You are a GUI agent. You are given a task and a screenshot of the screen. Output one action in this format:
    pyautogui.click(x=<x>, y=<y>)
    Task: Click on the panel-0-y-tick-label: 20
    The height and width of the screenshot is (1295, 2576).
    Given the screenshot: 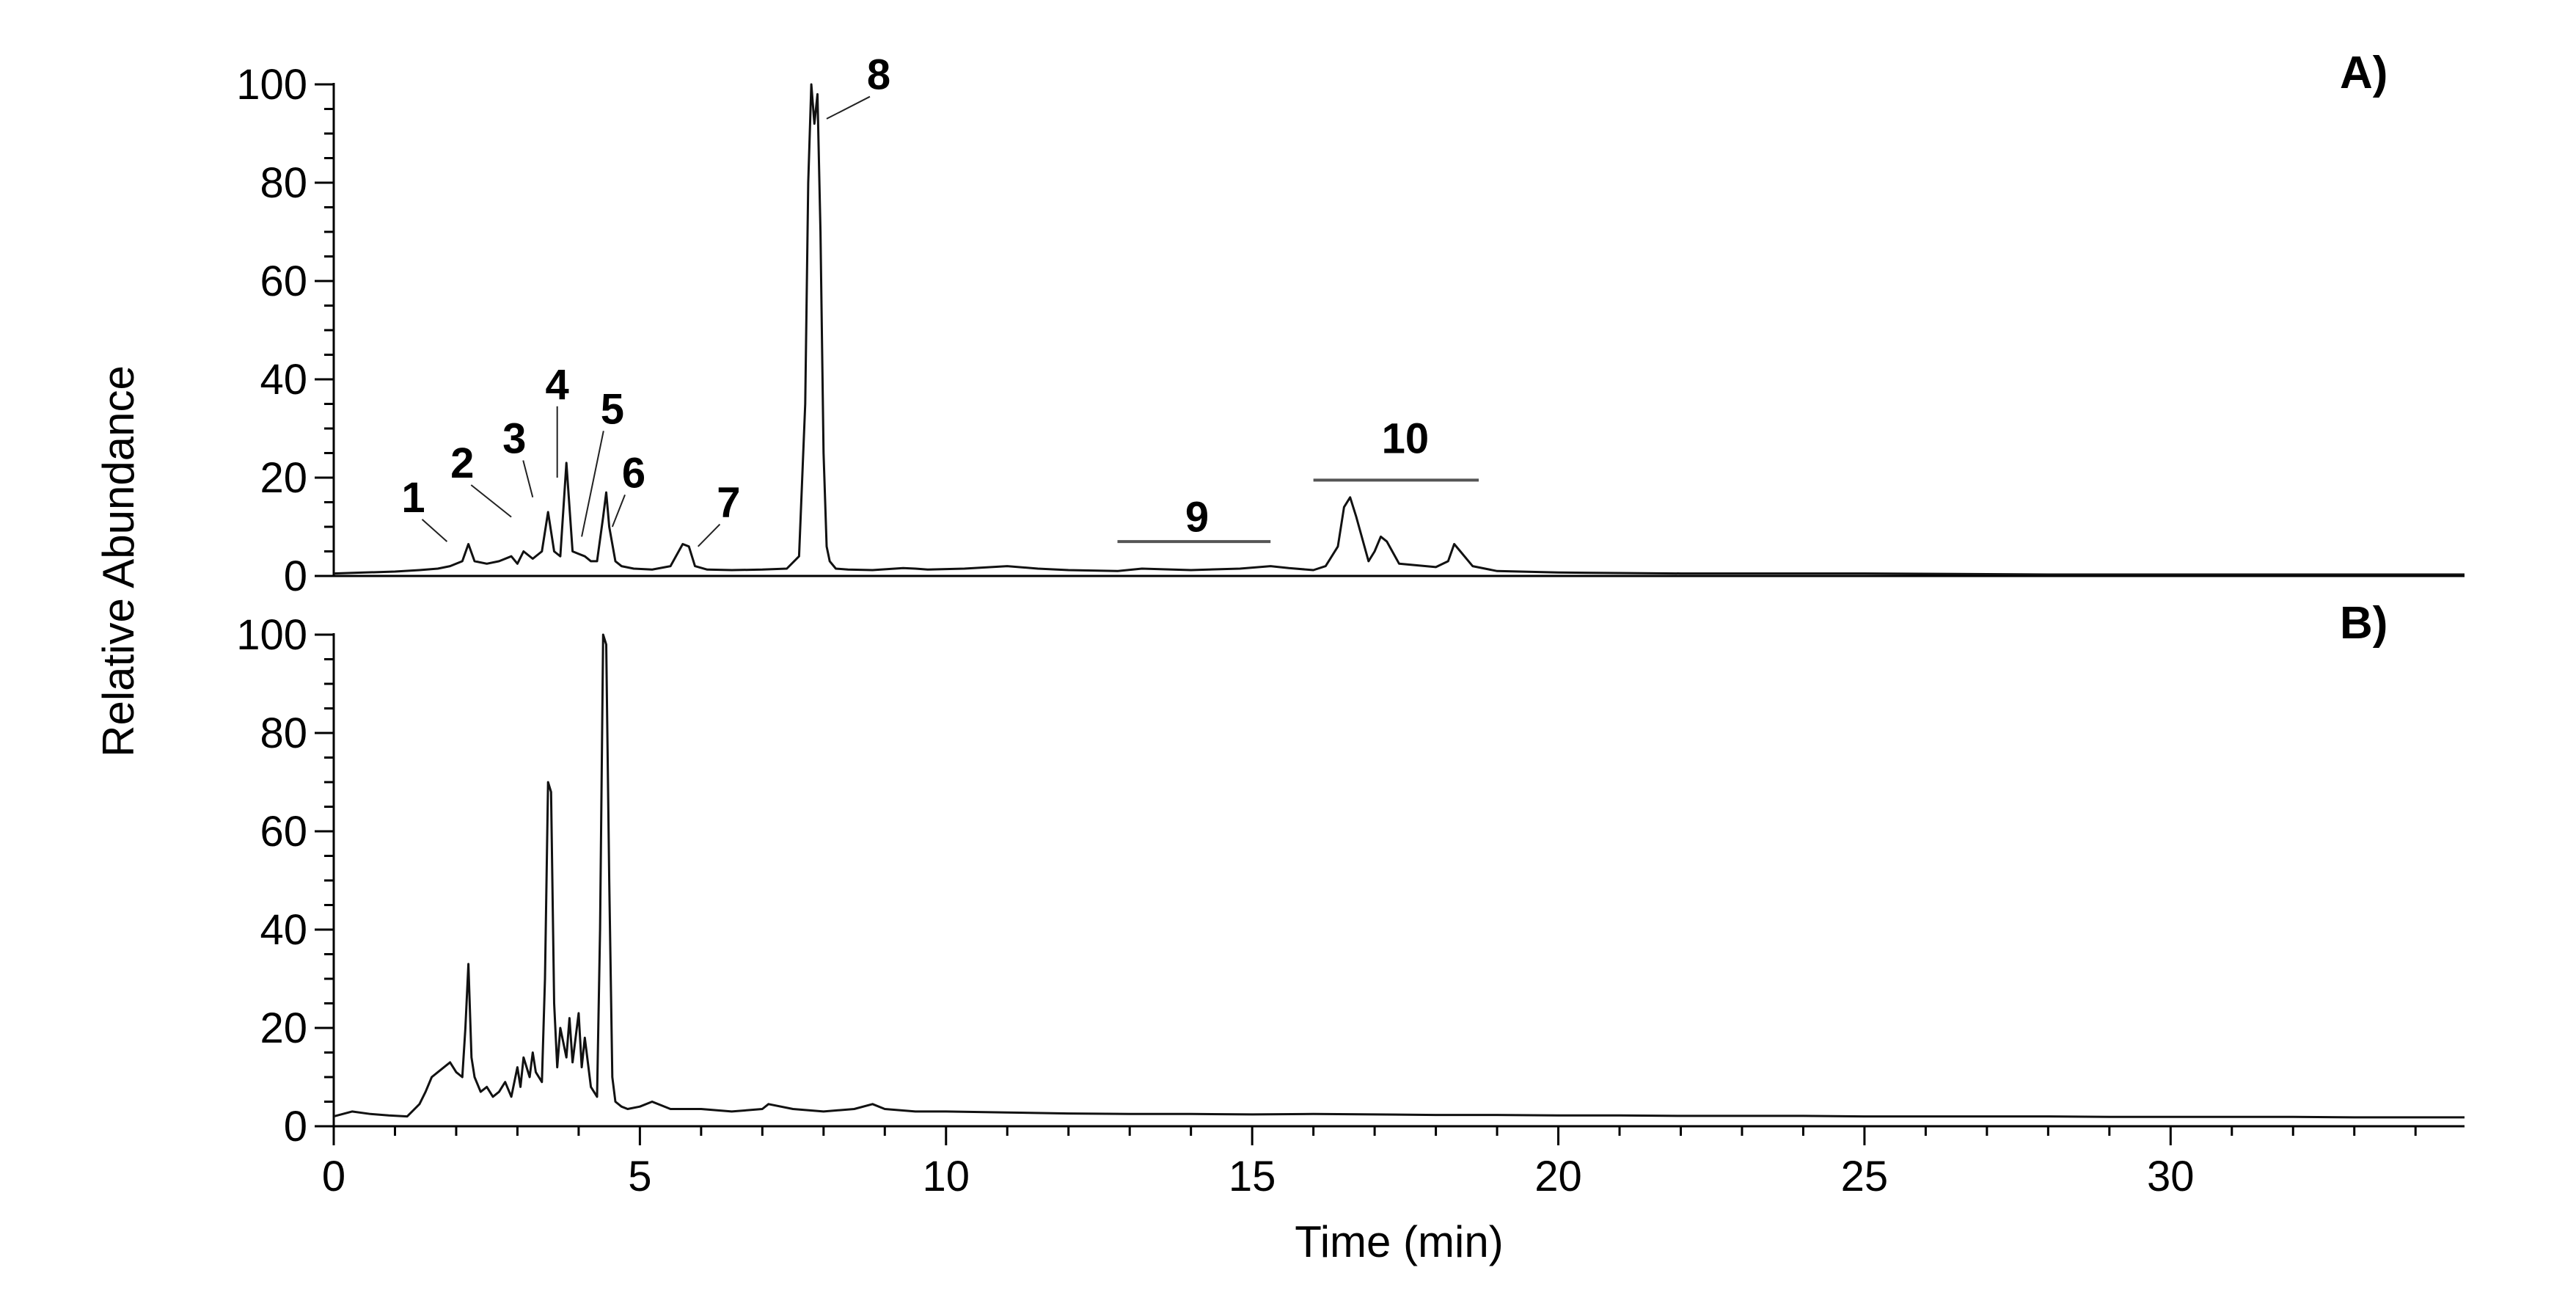 What is the action you would take?
    pyautogui.click(x=283, y=478)
    